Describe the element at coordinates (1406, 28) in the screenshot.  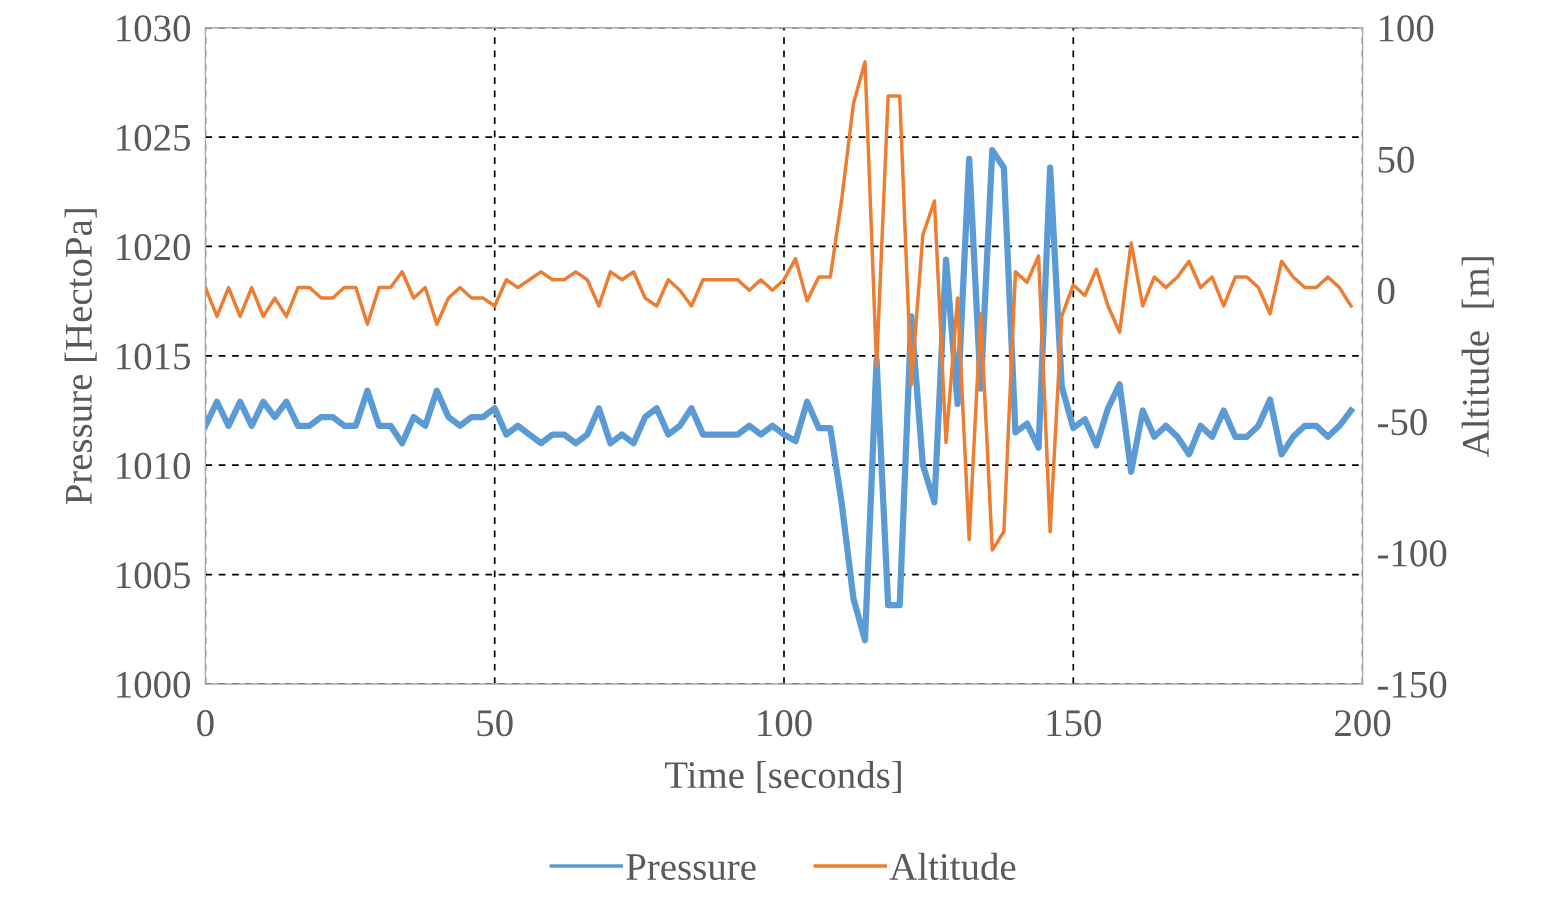
I see `y2-tick-label: 100` at that location.